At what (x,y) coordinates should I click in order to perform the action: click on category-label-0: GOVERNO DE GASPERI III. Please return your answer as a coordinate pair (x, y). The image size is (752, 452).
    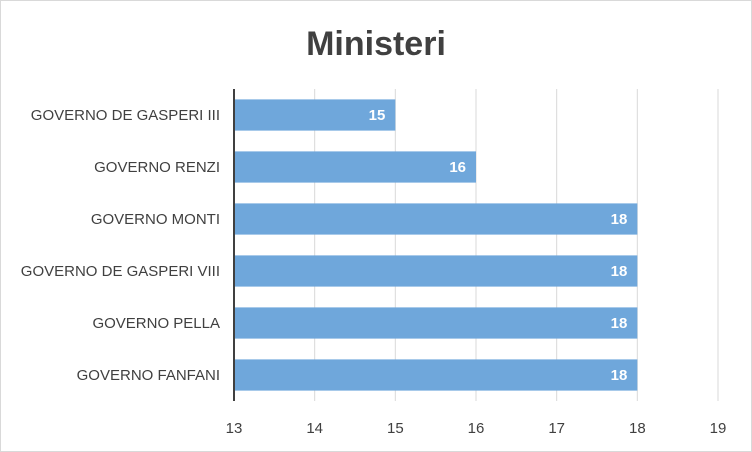
    Looking at the image, I should click on (125, 115).